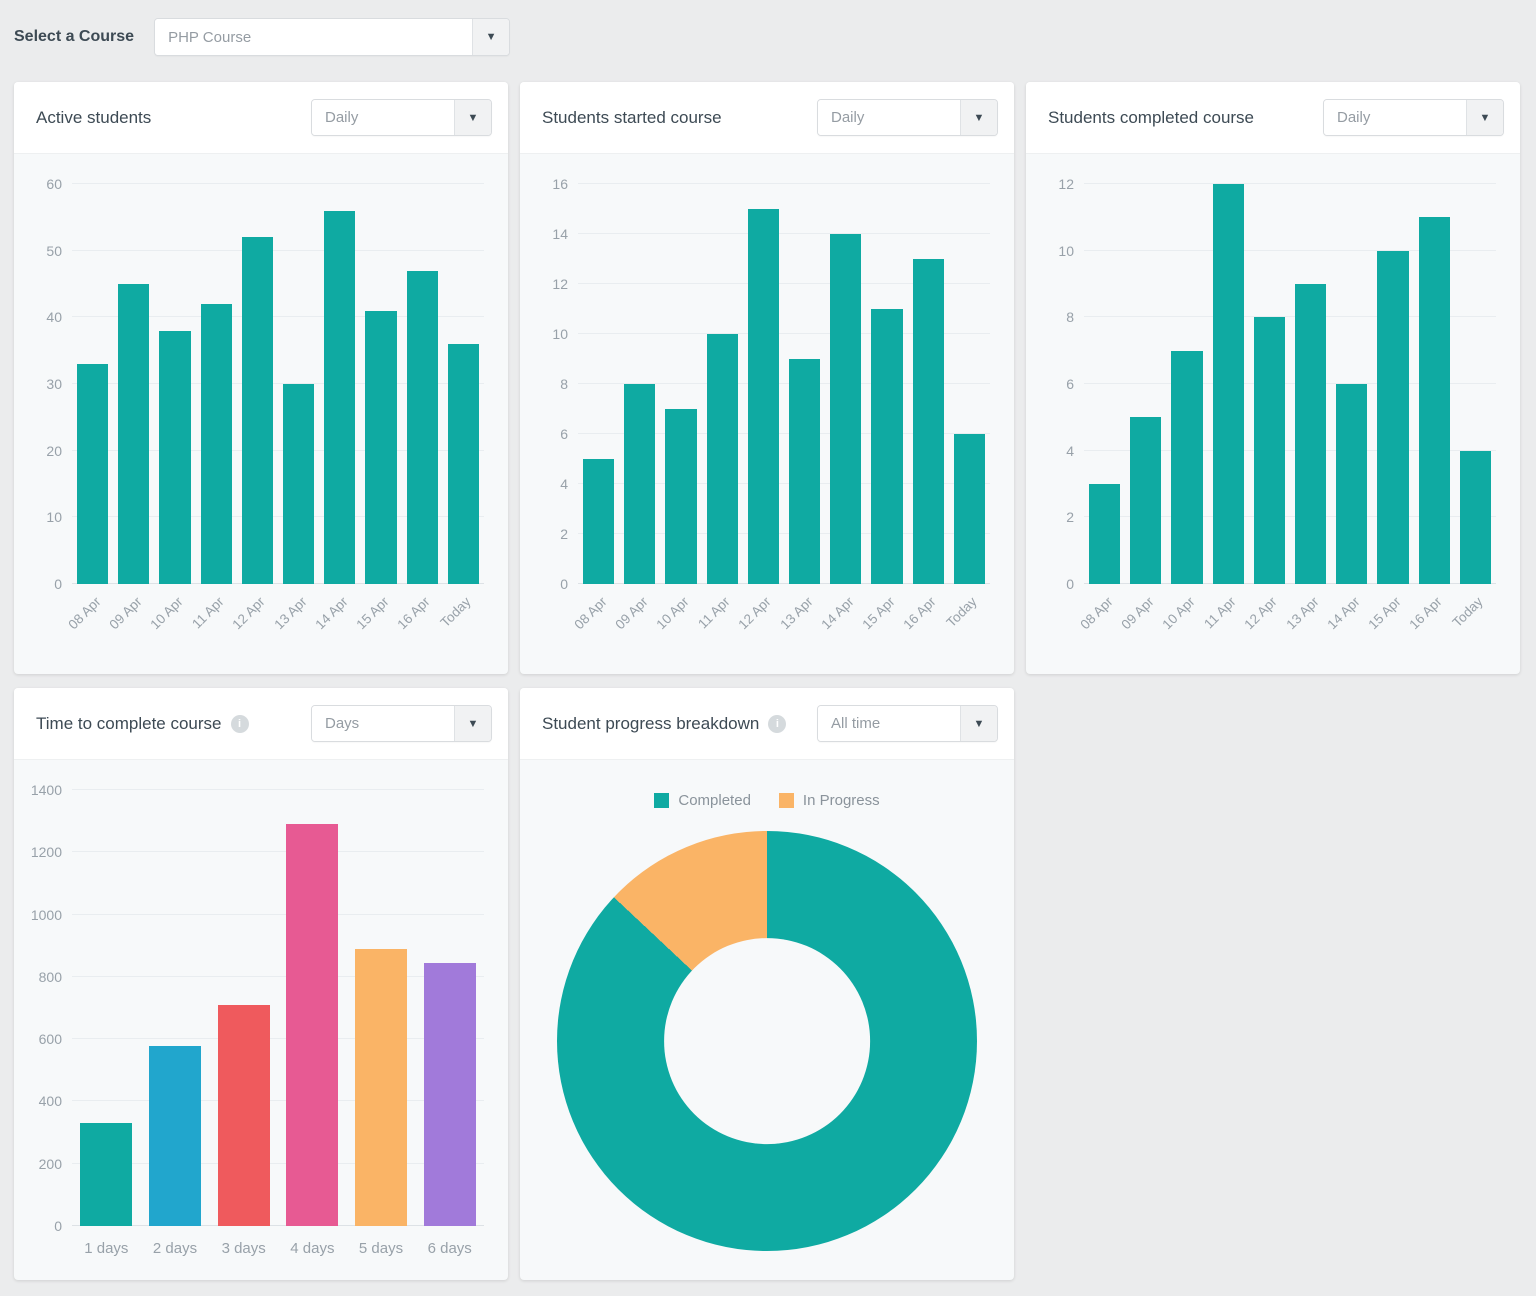  Describe the element at coordinates (332, 37) in the screenshot. I see `course-select: PHP Course ▼` at that location.